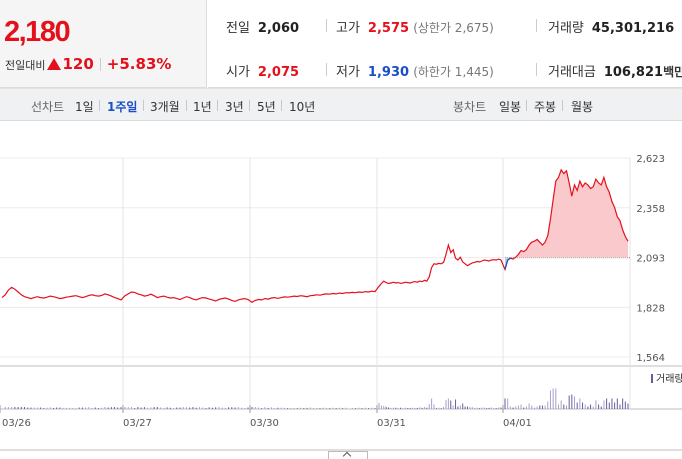 The image size is (682, 459). What do you see at coordinates (507, 263) in the screenshot?
I see `price-series-below` at bounding box center [507, 263].